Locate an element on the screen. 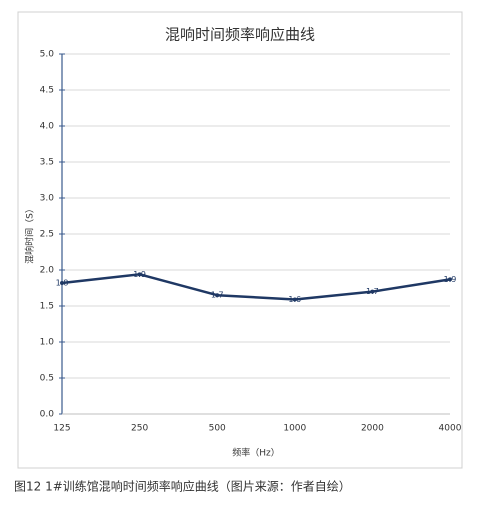 This screenshot has width=478, height=506. y-tick-label: 3.0 is located at coordinates (47, 199).